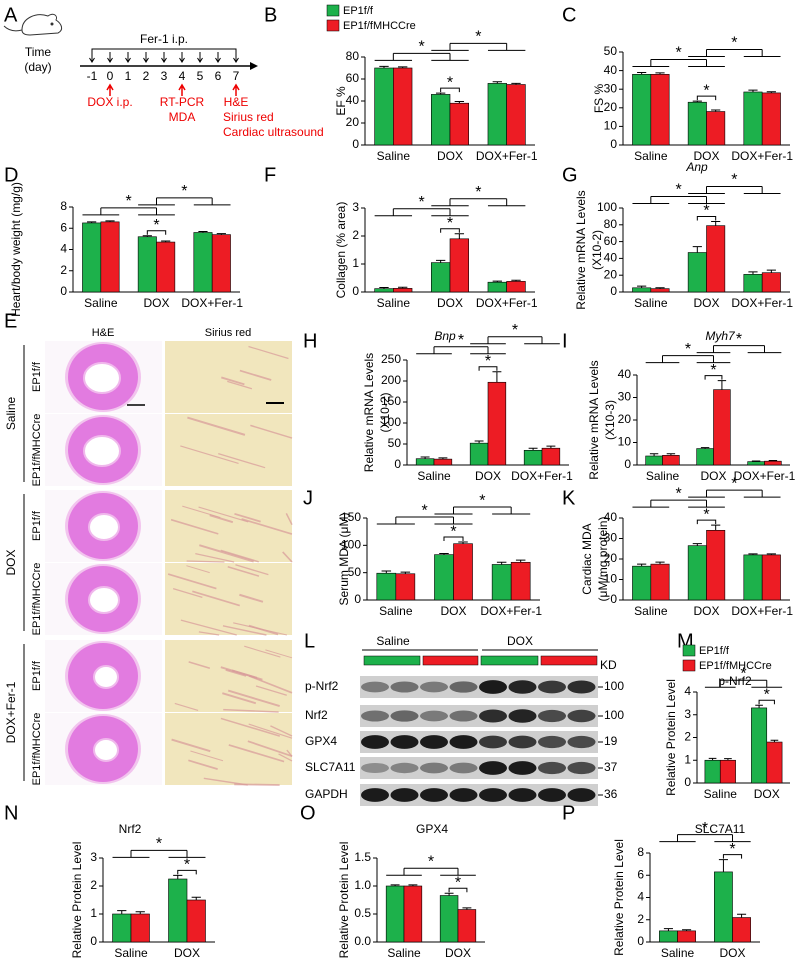 This screenshot has height=961, width=797. Describe the element at coordinates (63, 291) in the screenshot. I see `y-tick-label: 0` at that location.